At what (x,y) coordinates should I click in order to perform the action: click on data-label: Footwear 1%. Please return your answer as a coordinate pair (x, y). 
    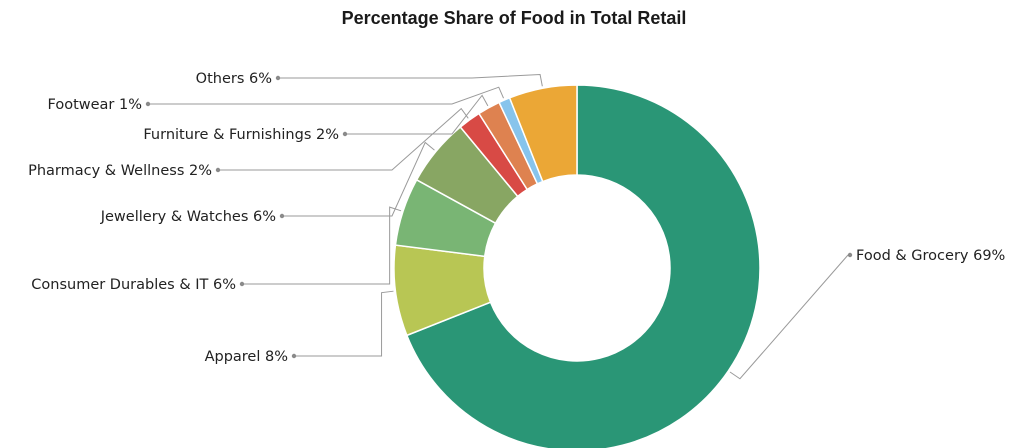
    Looking at the image, I should click on (95, 105).